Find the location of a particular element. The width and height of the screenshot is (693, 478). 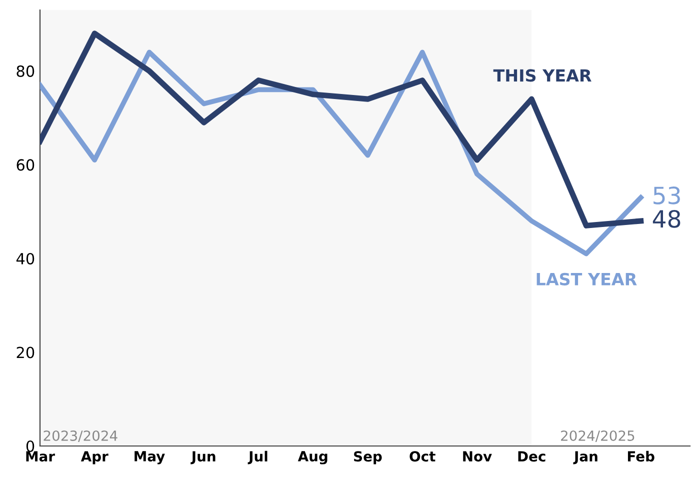

series-label: LAST YEAR is located at coordinates (586, 279).